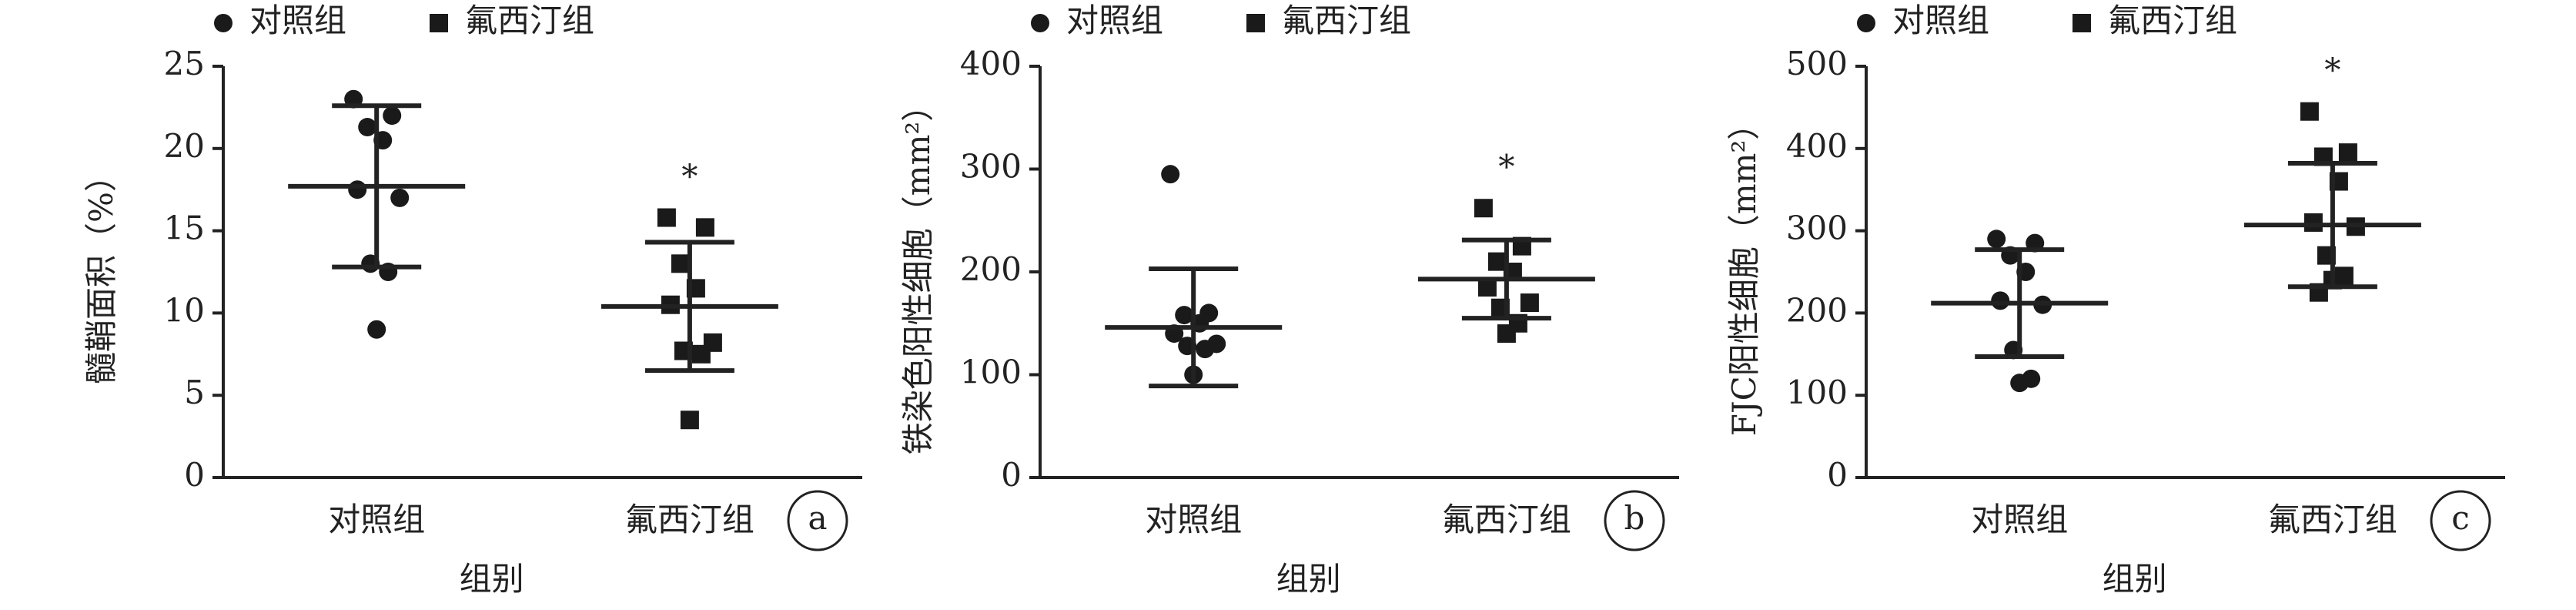  Describe the element at coordinates (185, 310) in the screenshot. I see `y-tick-label: 10` at that location.